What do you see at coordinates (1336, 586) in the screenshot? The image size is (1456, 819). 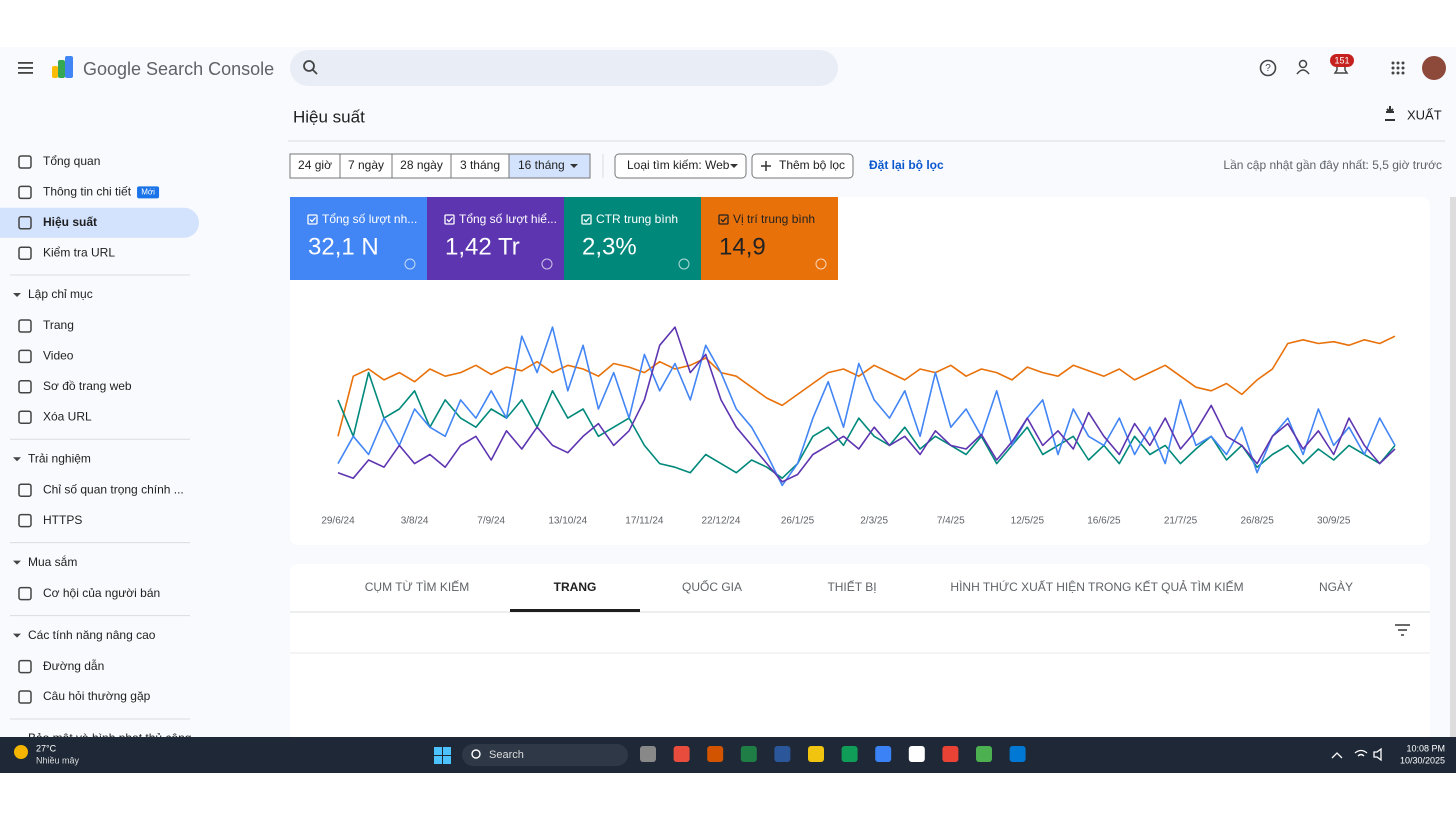 I see `tab: NGÀY` at bounding box center [1336, 586].